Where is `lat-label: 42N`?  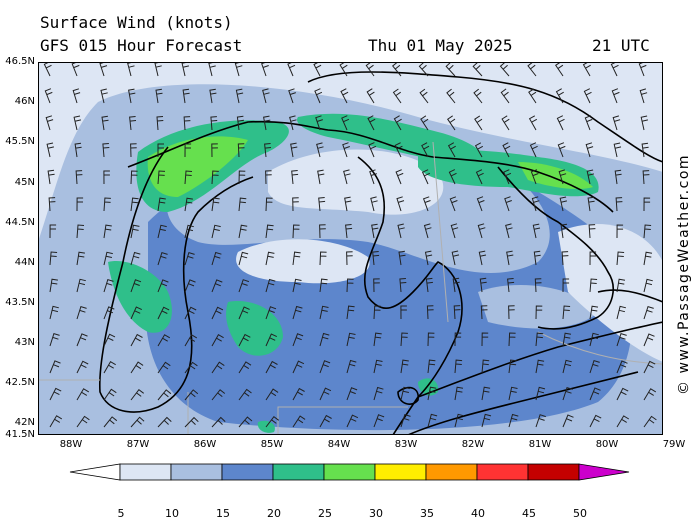
lat-label: 42N is located at coordinates (24, 422).